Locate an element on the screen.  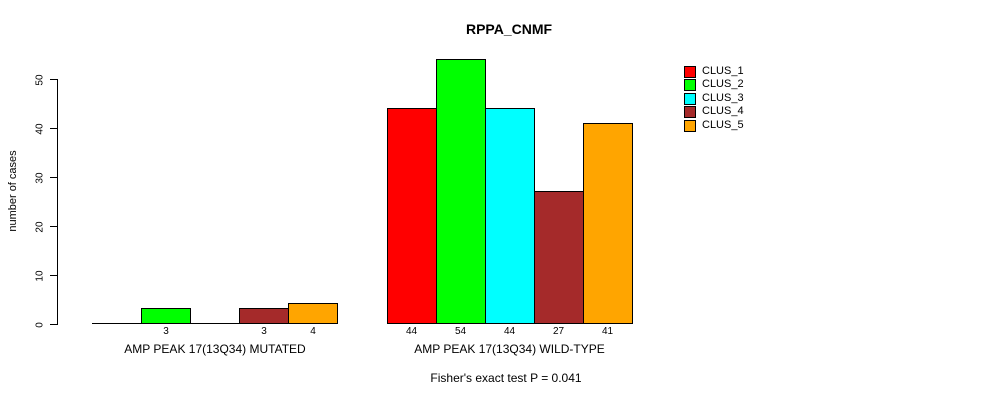
bar-value-label: 54 is located at coordinates (460, 331).